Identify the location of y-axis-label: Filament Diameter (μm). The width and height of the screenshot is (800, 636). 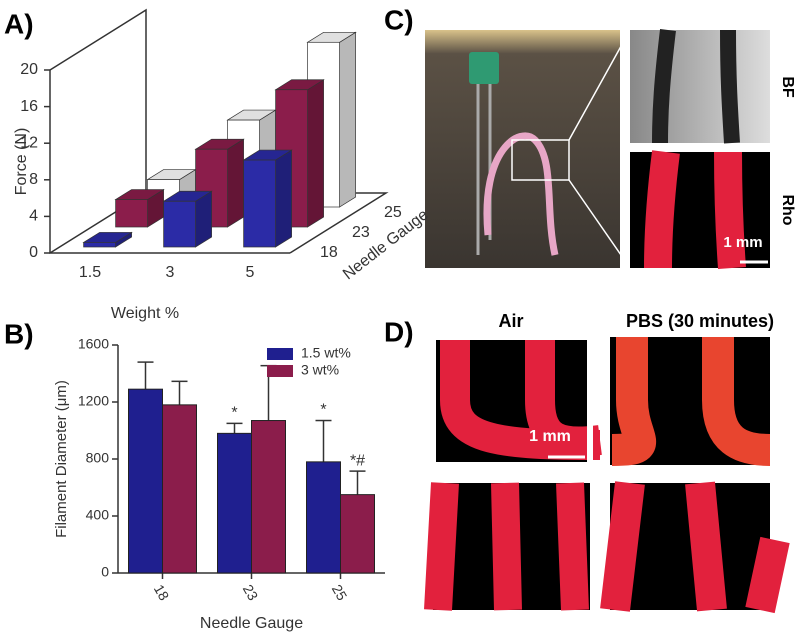
(61, 459).